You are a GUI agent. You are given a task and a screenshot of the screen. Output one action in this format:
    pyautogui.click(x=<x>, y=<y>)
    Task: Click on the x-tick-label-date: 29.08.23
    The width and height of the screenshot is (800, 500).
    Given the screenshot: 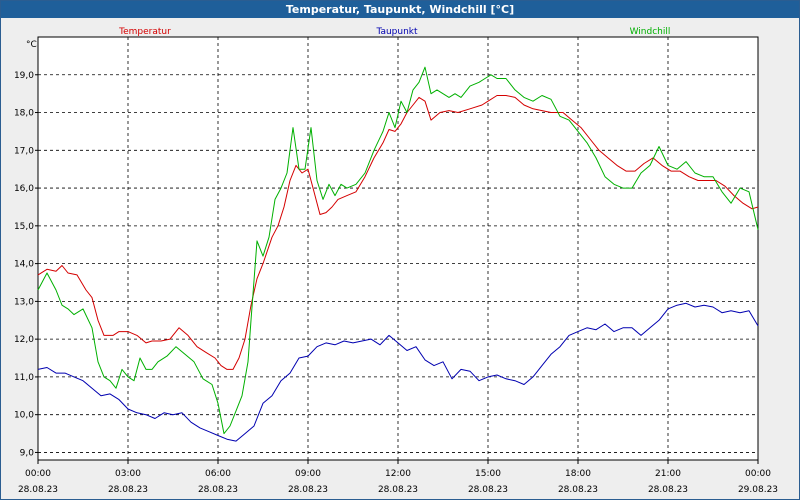 What is the action you would take?
    pyautogui.click(x=758, y=490)
    